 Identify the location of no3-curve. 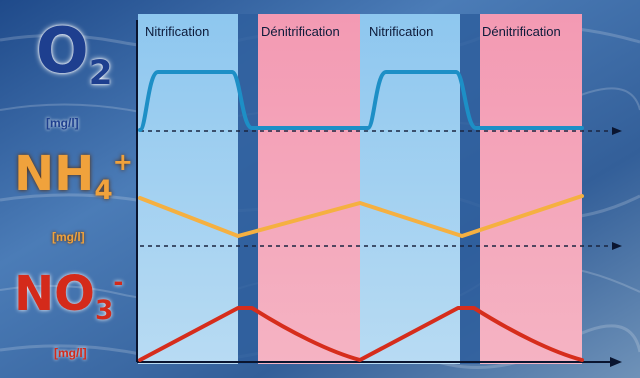
(361, 334).